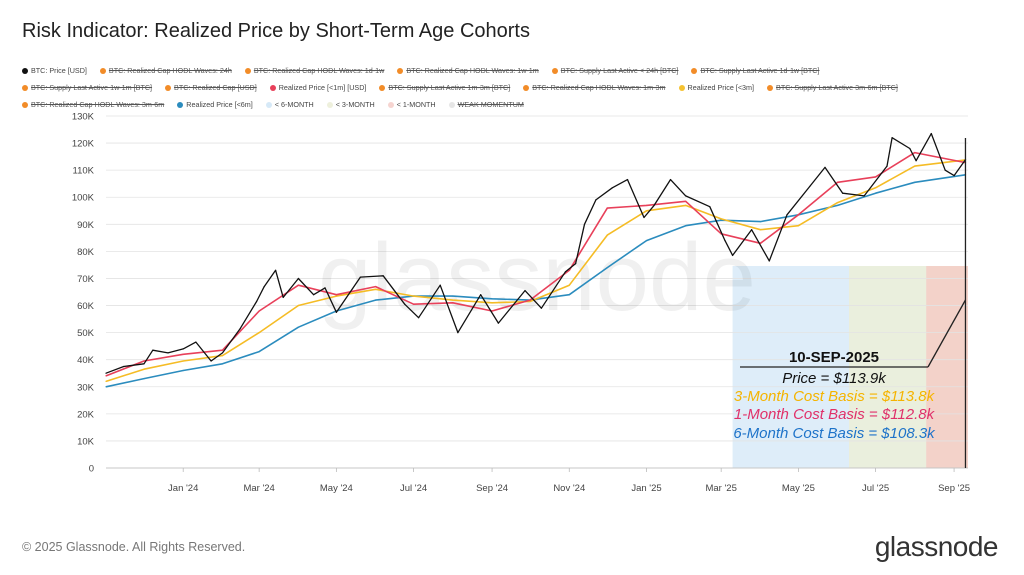  What do you see at coordinates (319, 70) in the screenshot?
I see `legend-label: BTC: Realized Cap HODL Waves: 1d-1w` at bounding box center [319, 70].